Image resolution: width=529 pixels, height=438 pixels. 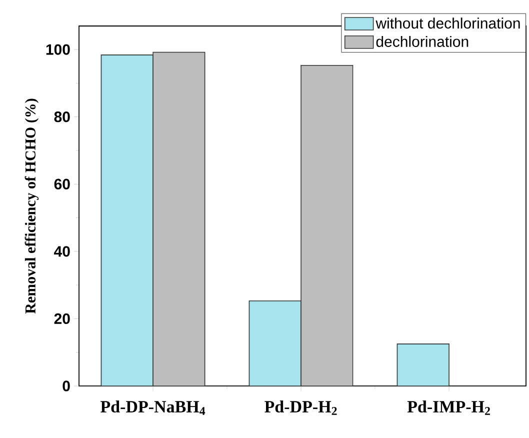 I want to click on y-tick-label: 0, so click(x=66, y=386).